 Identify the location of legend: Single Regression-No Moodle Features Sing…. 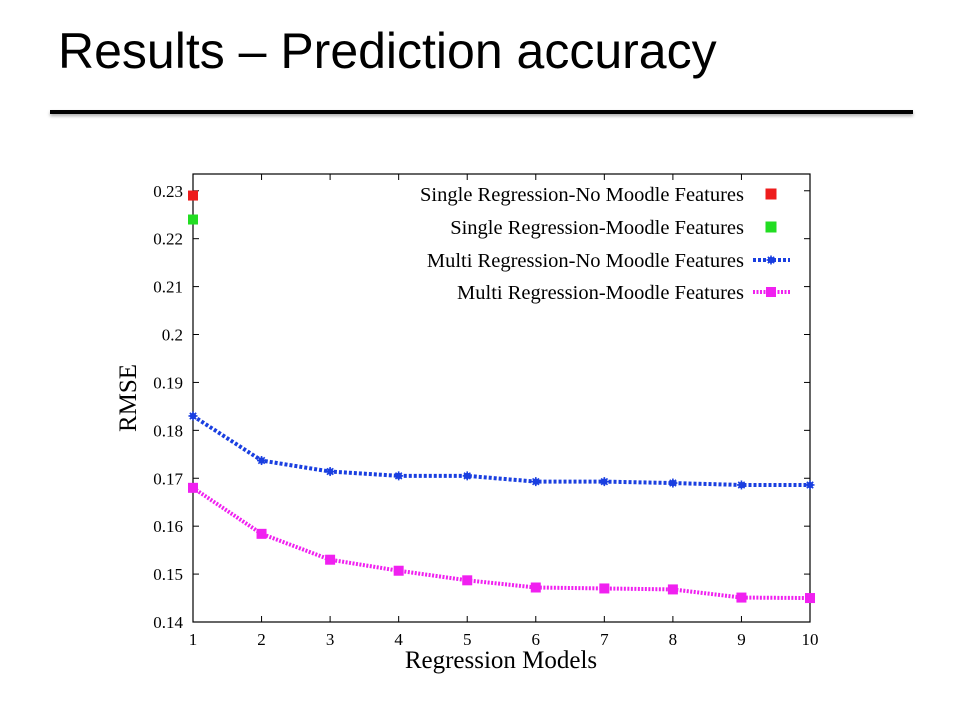
(605, 244).